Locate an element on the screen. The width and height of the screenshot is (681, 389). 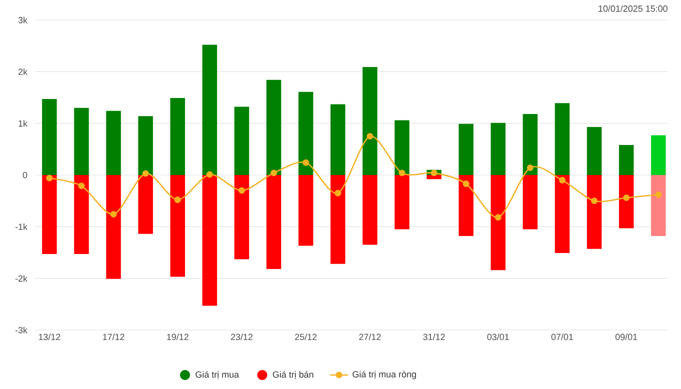
x-tick-label: 17/12 is located at coordinates (113, 337).